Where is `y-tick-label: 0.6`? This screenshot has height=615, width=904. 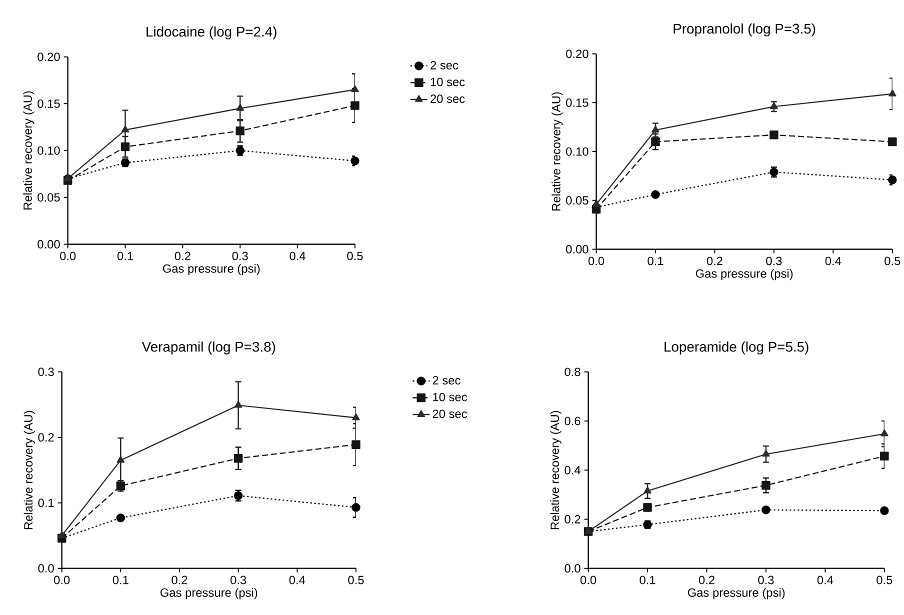 y-tick-label: 0.6 is located at coordinates (572, 421).